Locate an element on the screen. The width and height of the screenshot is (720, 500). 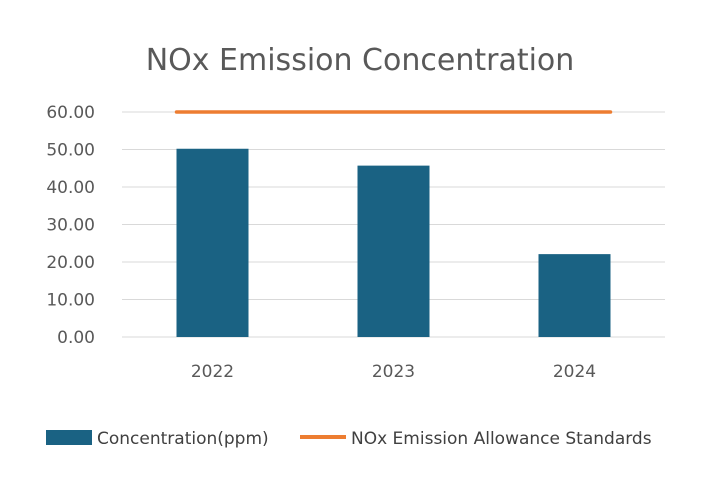
x-axis-ticks: 2022 2023 2024 is located at coordinates (393, 372).